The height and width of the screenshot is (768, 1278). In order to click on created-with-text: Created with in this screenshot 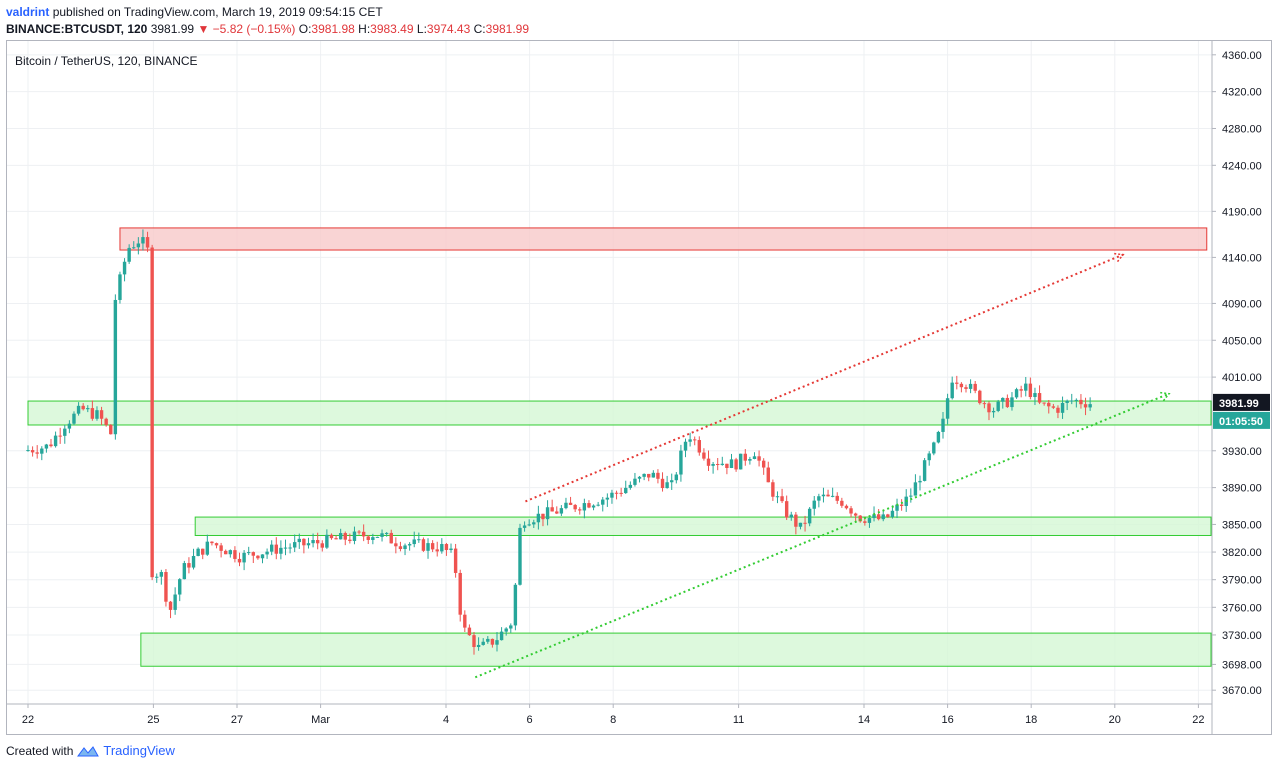, I will do `click(40, 750)`.